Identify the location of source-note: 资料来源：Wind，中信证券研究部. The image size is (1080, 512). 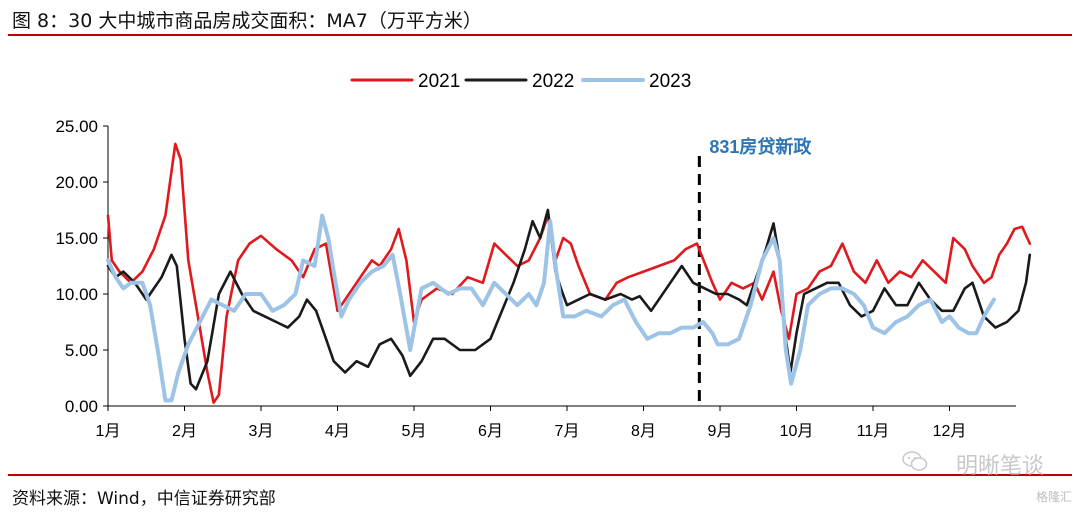
(144, 499).